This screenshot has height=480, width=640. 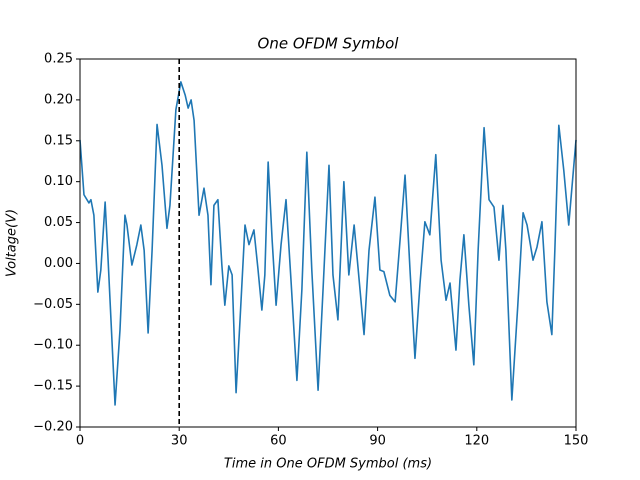 What do you see at coordinates (328, 464) in the screenshot?
I see `x-axis-label: Time in One OFDM Symbol (ms)` at bounding box center [328, 464].